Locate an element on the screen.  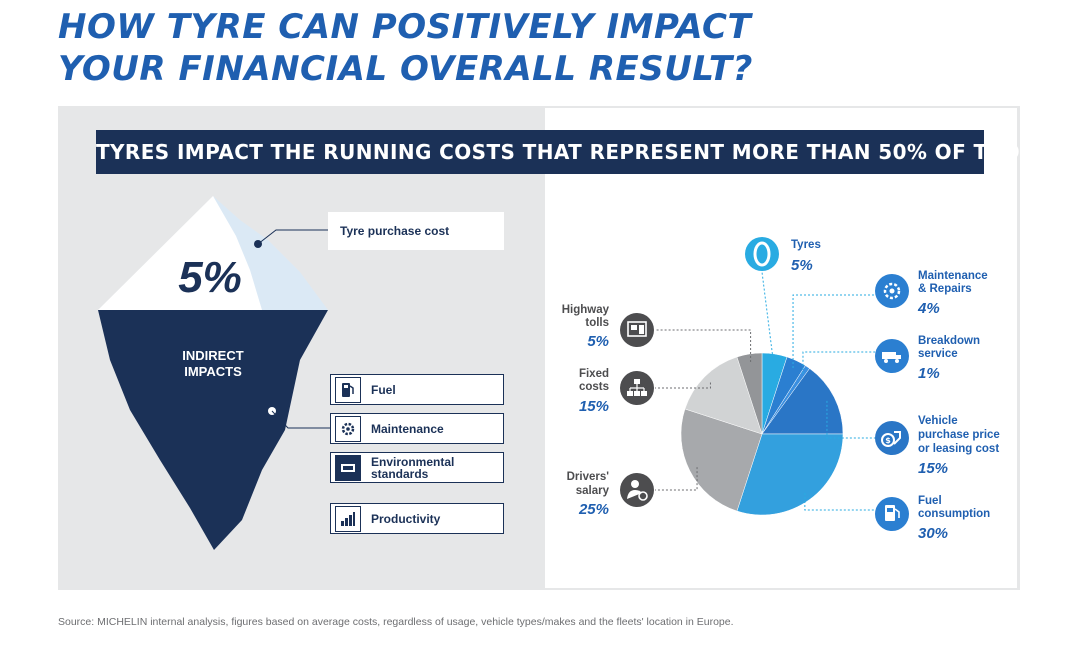
pie-slice-fixed is located at coordinates (723, 395).